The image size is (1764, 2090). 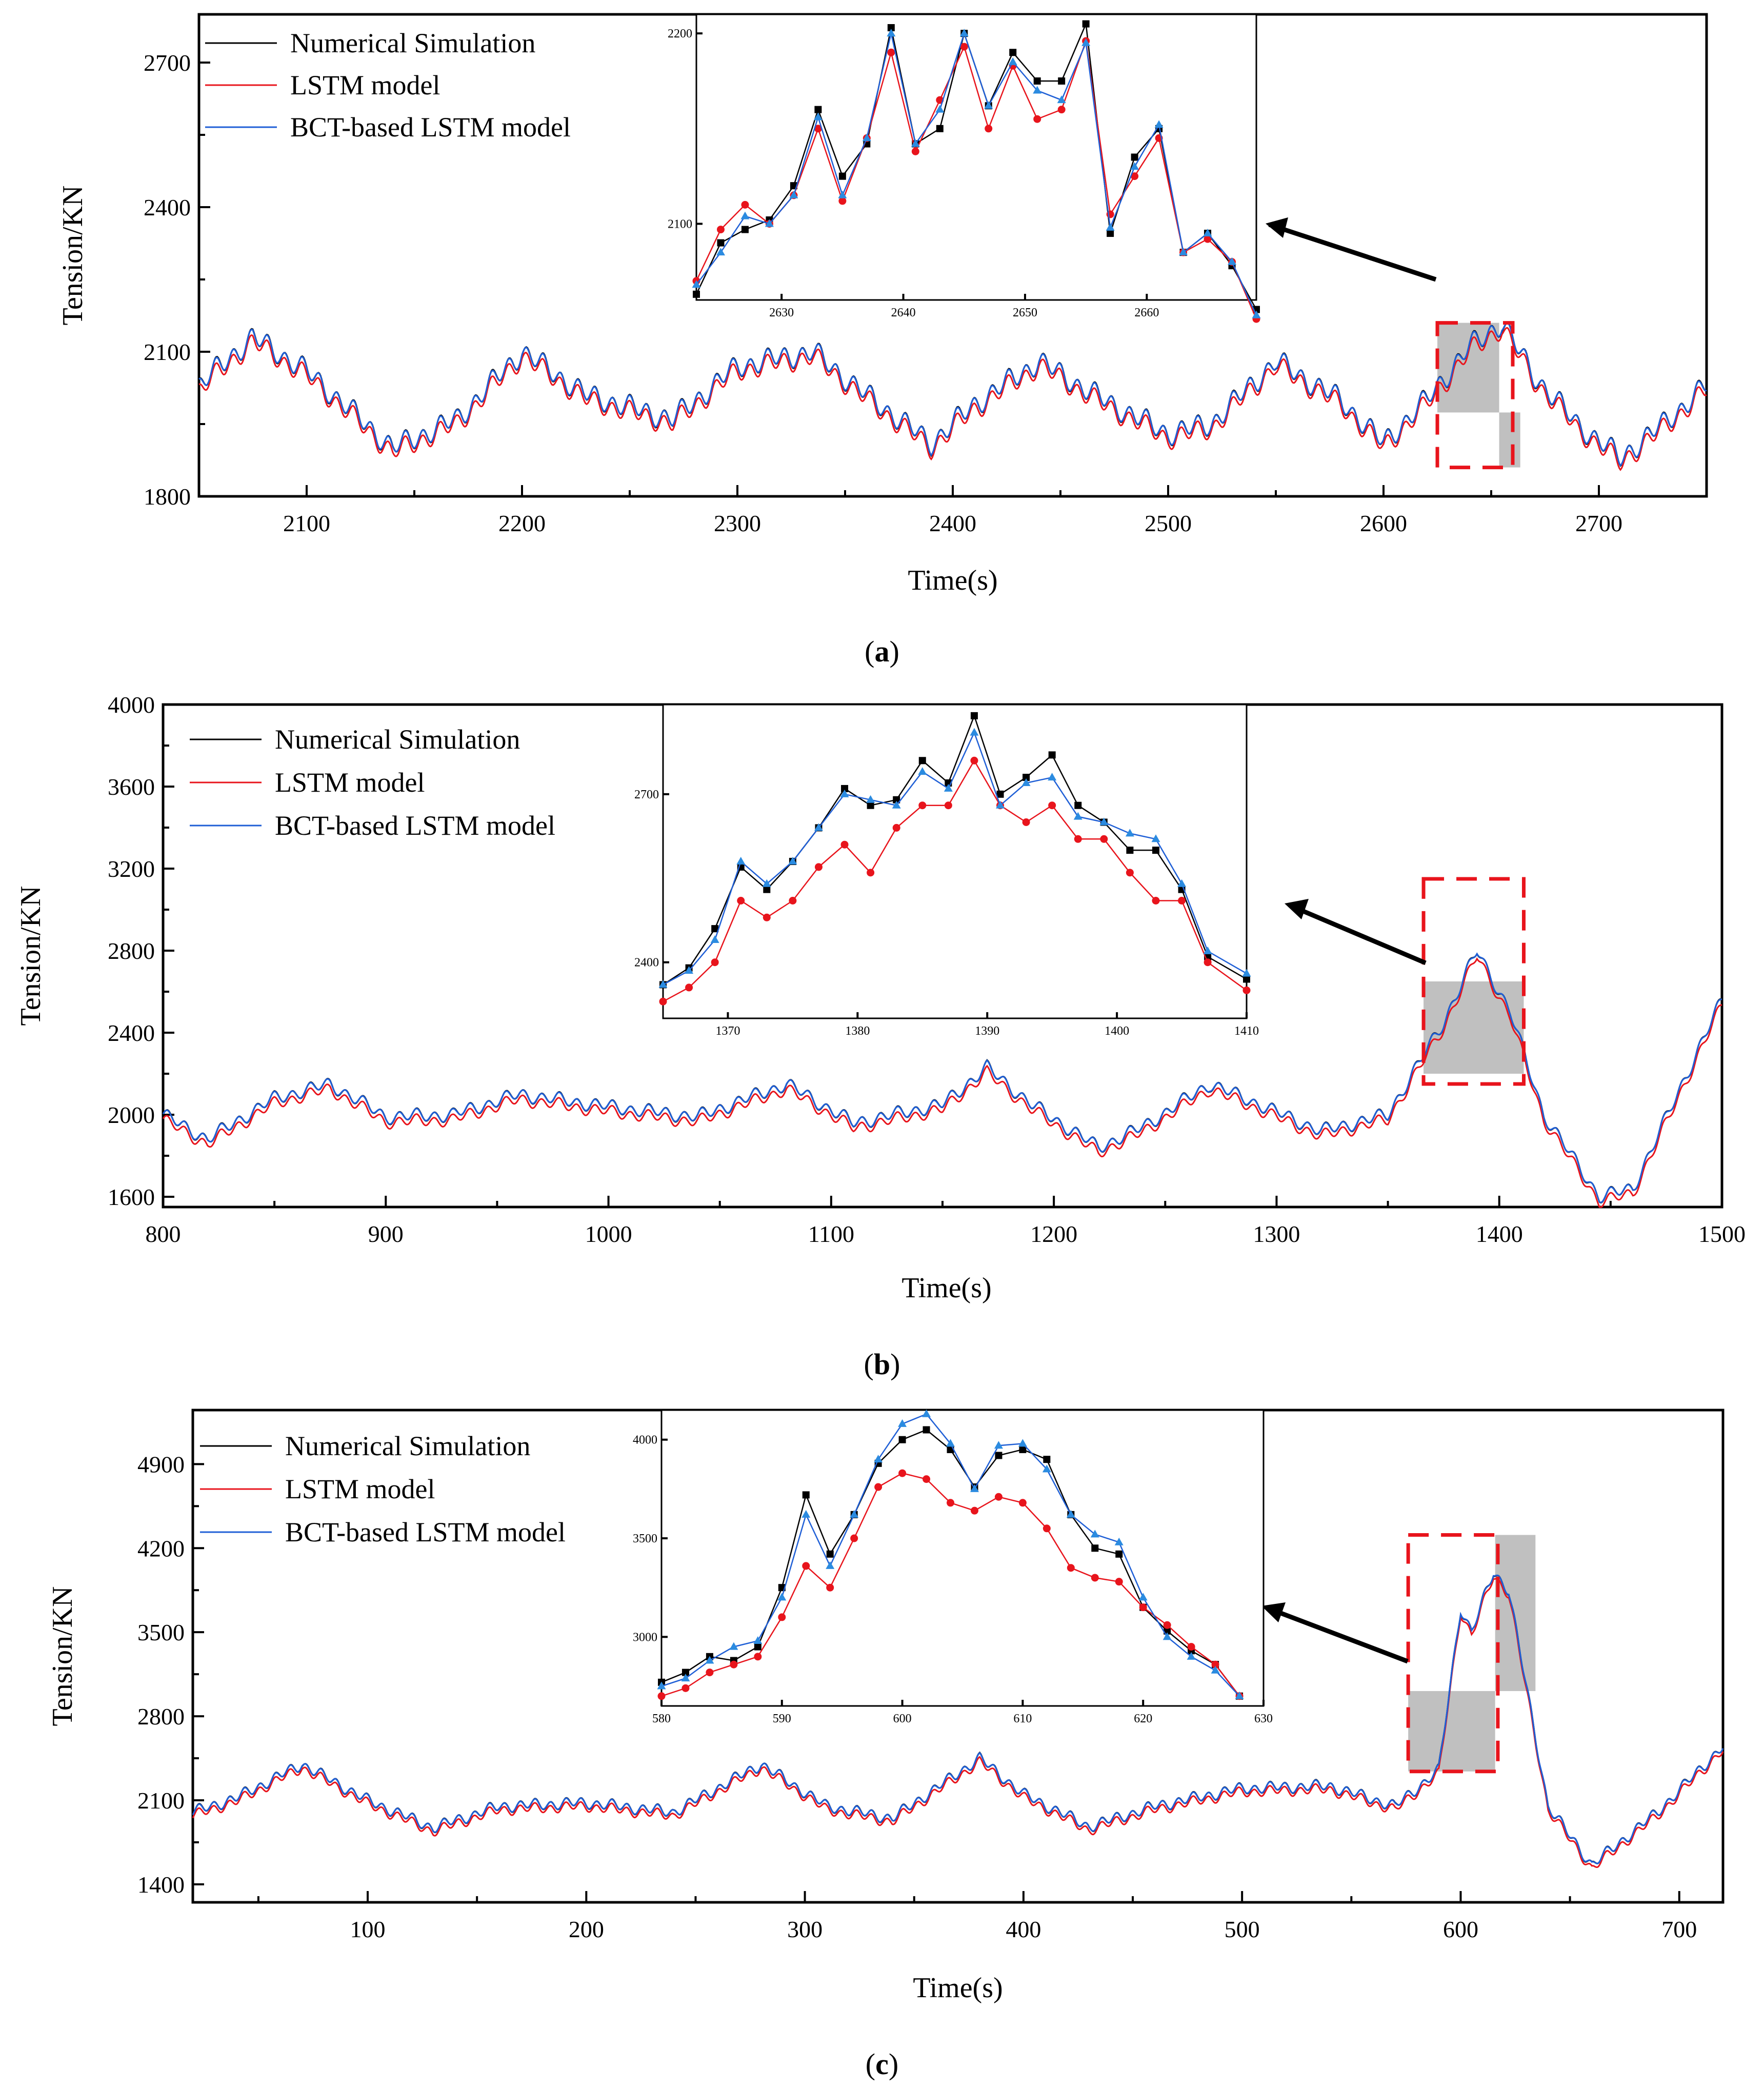 I want to click on bct-line, so click(x=958, y=1719).